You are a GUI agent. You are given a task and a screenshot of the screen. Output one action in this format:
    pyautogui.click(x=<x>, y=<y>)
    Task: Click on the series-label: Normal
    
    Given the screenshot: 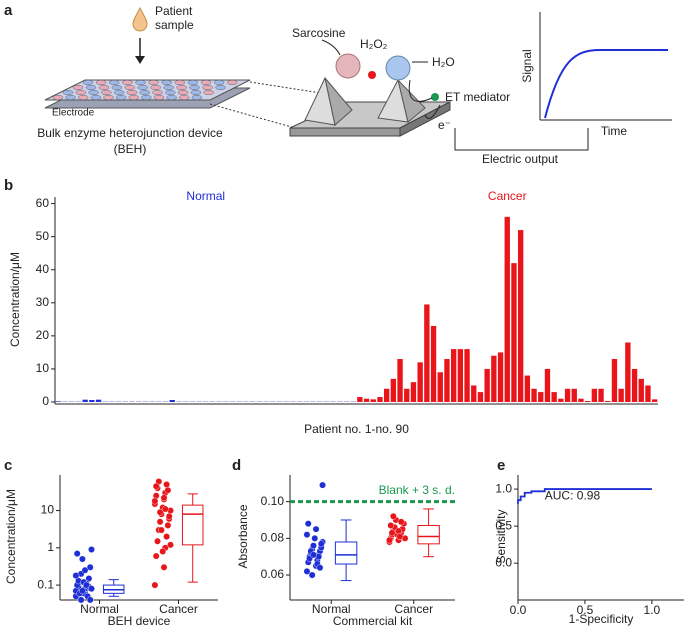 What is the action you would take?
    pyautogui.click(x=205, y=196)
    